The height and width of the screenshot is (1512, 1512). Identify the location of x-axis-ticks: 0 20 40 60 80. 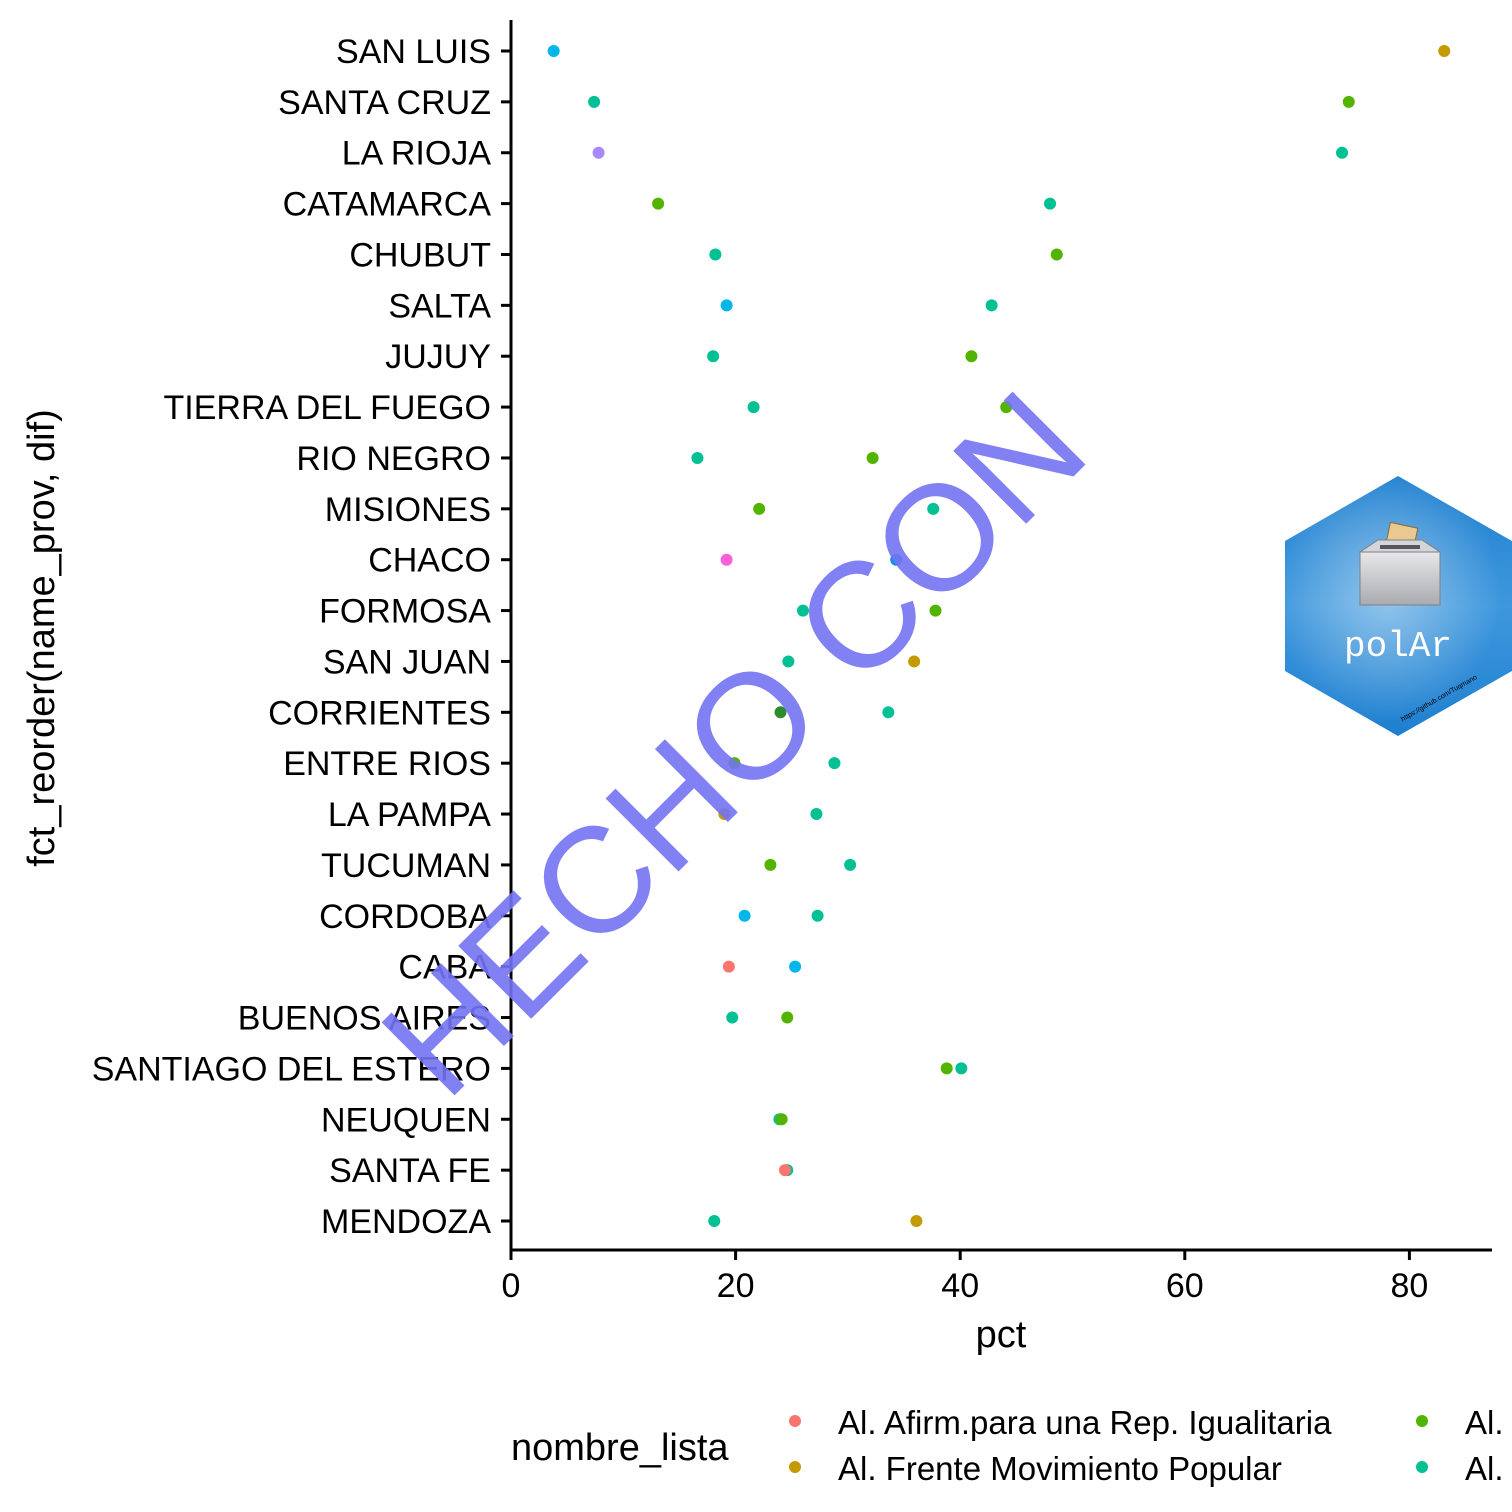
(965, 1277).